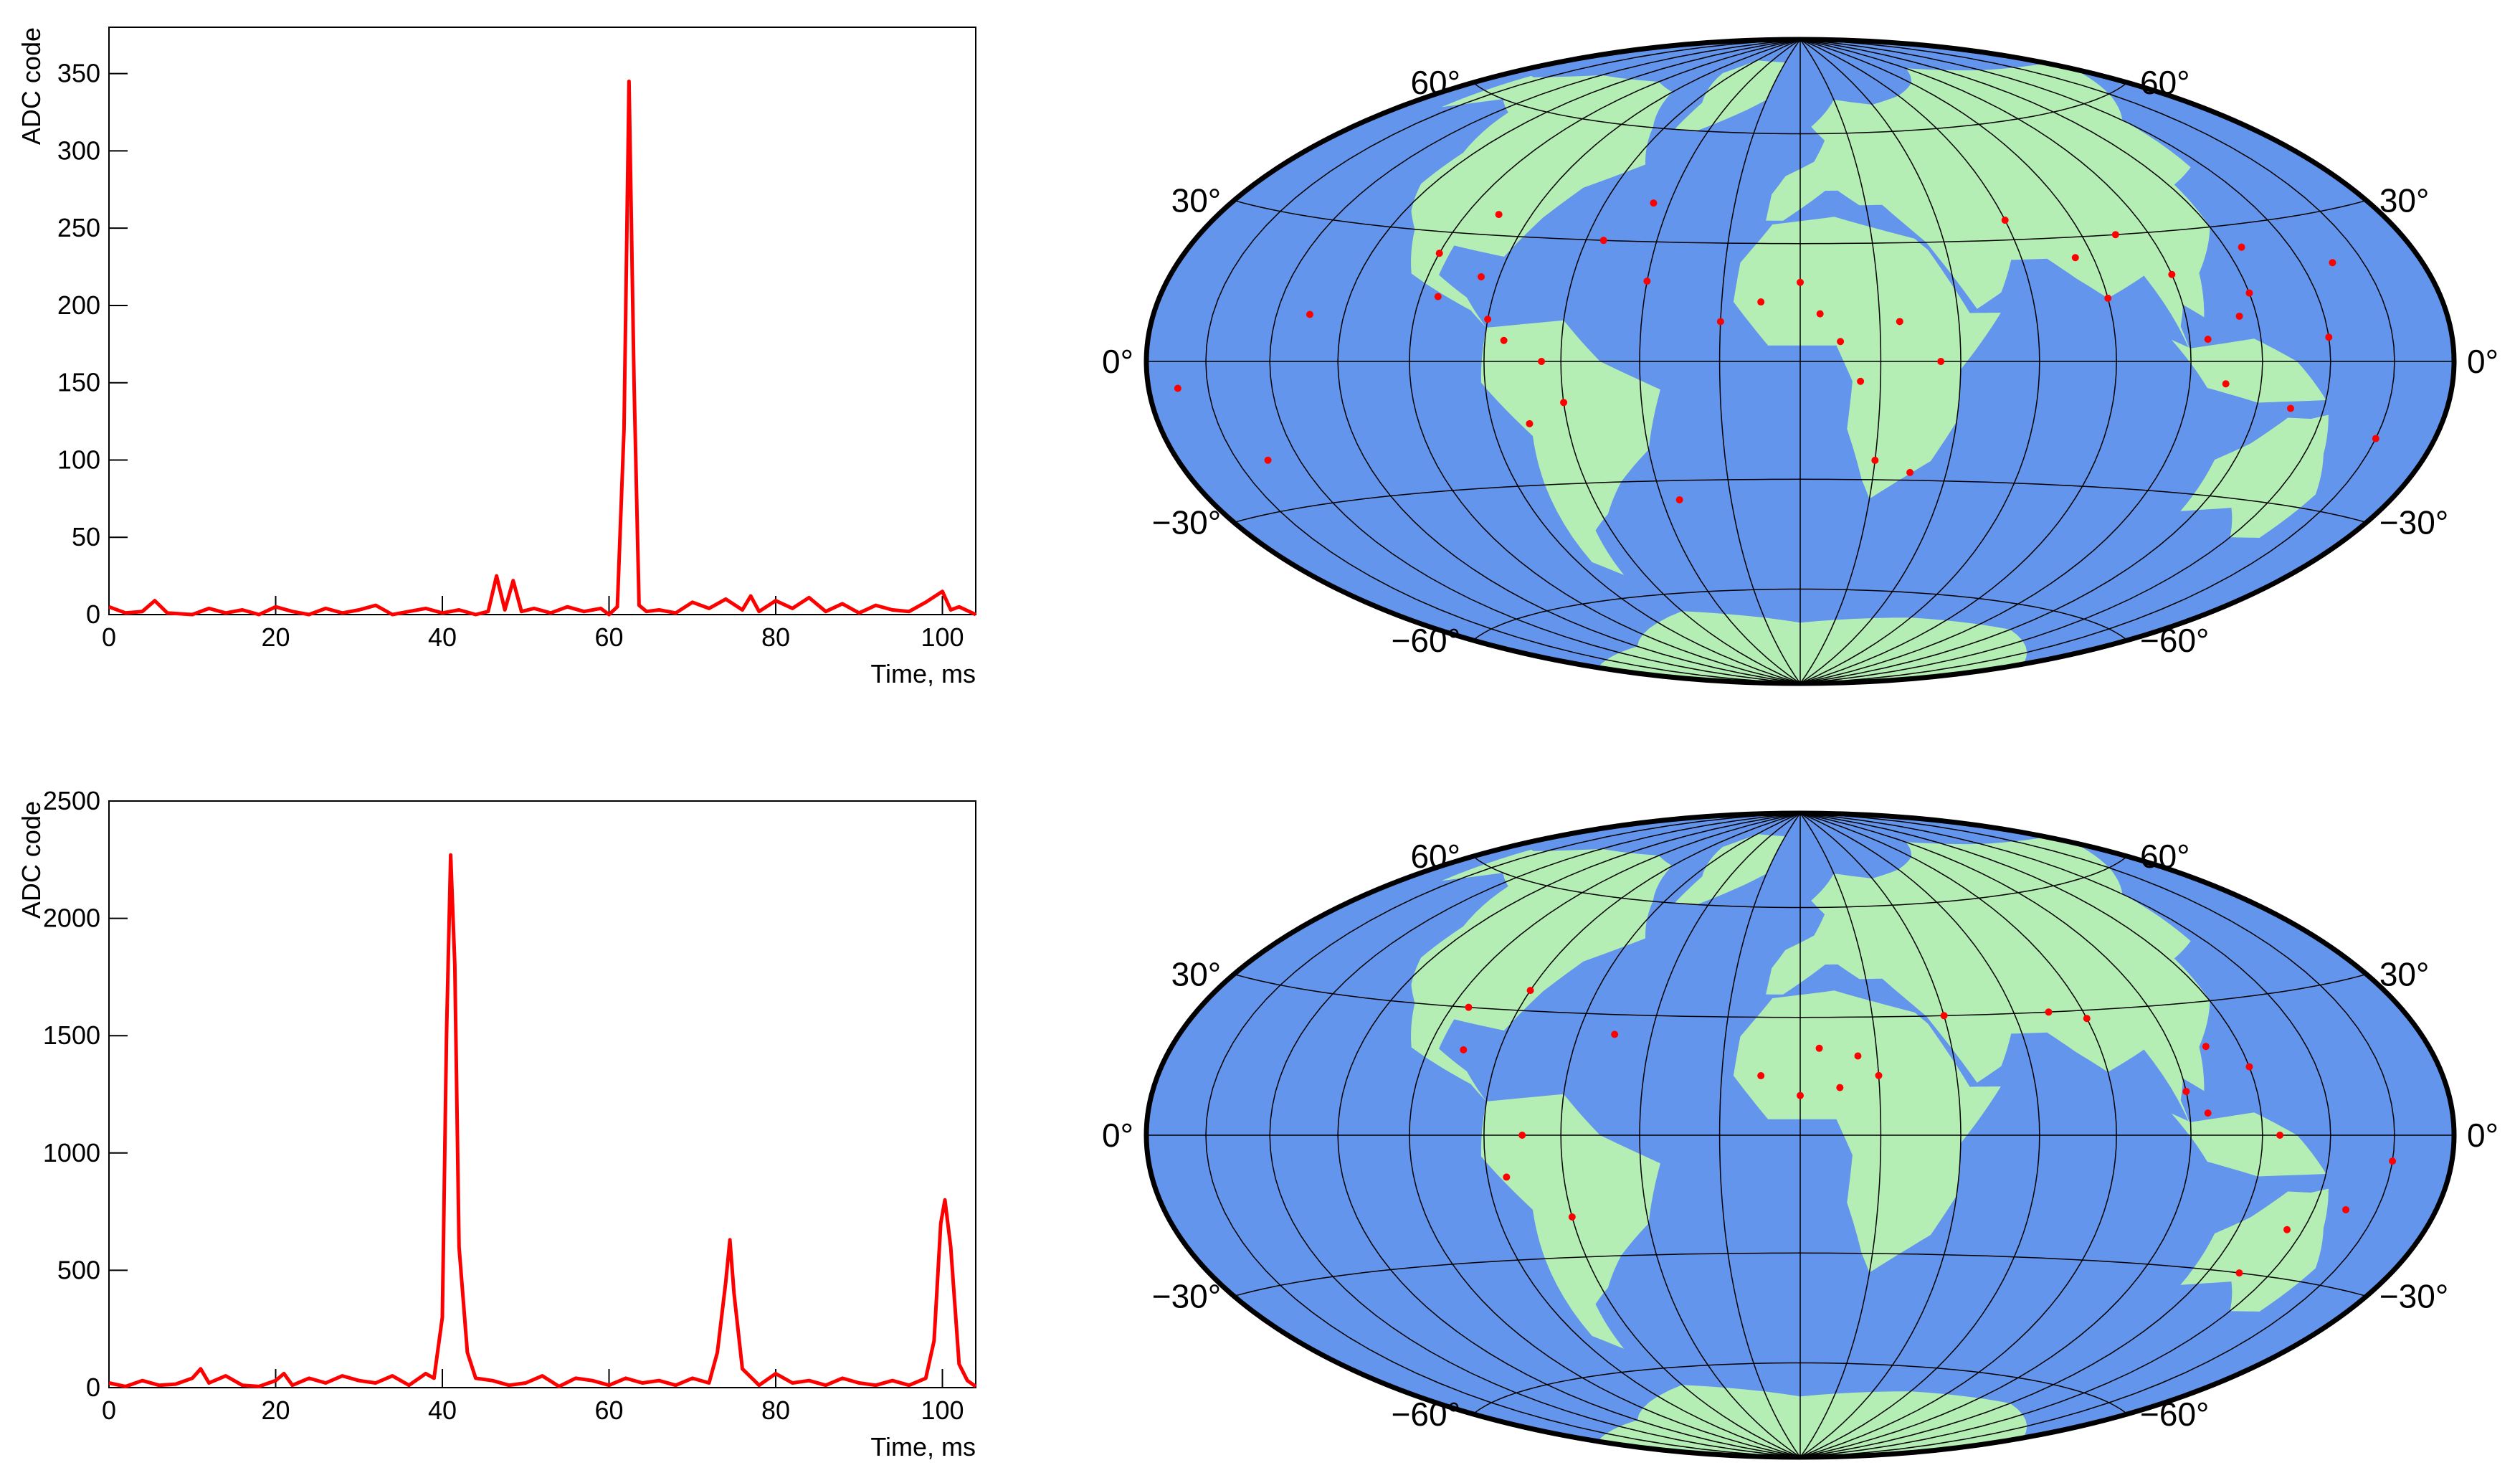  I want to click on y-tick-label: 150, so click(78, 382).